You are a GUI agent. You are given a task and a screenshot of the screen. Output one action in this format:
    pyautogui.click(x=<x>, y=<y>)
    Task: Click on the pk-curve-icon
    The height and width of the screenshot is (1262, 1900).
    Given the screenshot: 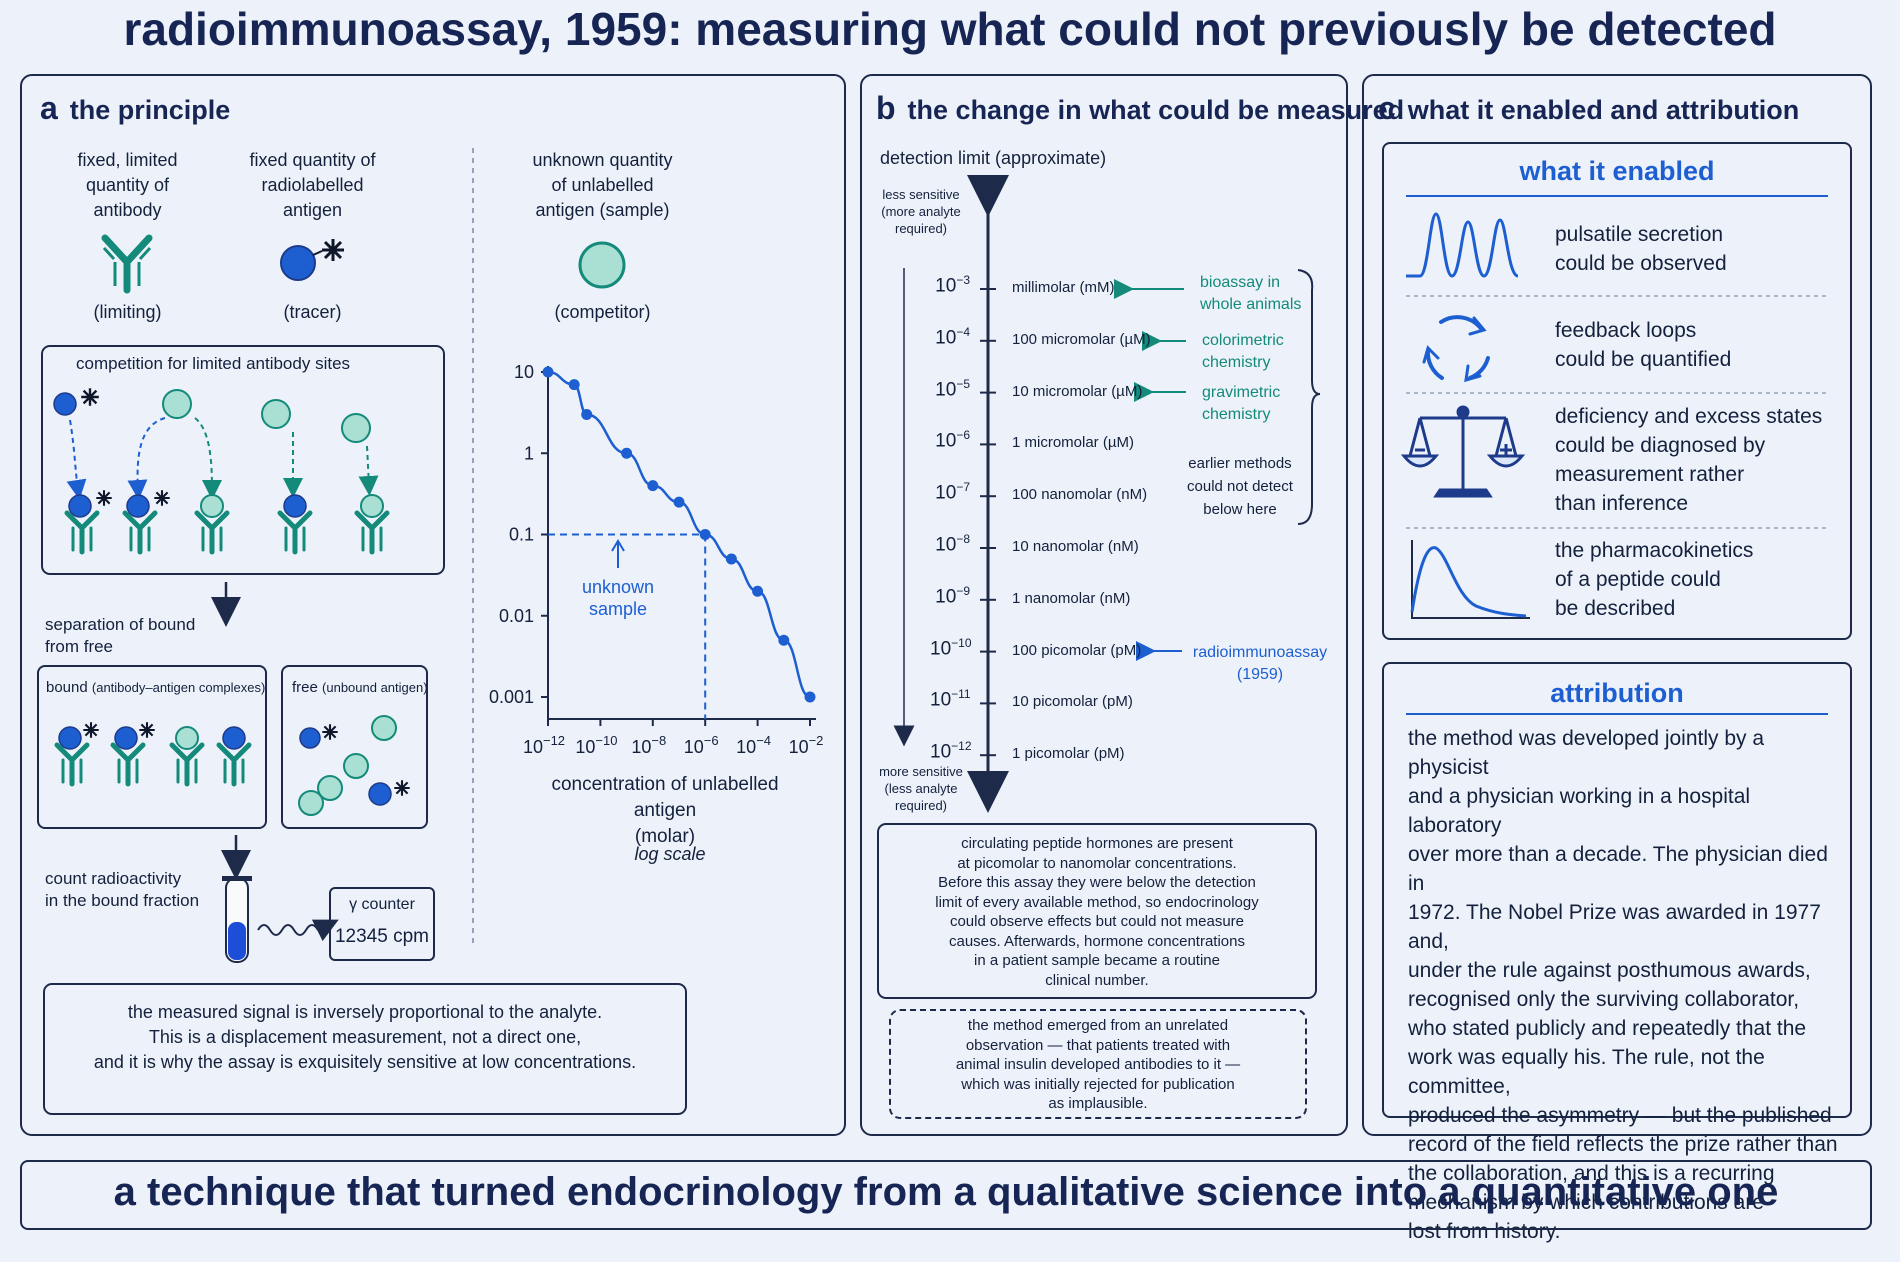 What is the action you would take?
    pyautogui.click(x=1470, y=579)
    